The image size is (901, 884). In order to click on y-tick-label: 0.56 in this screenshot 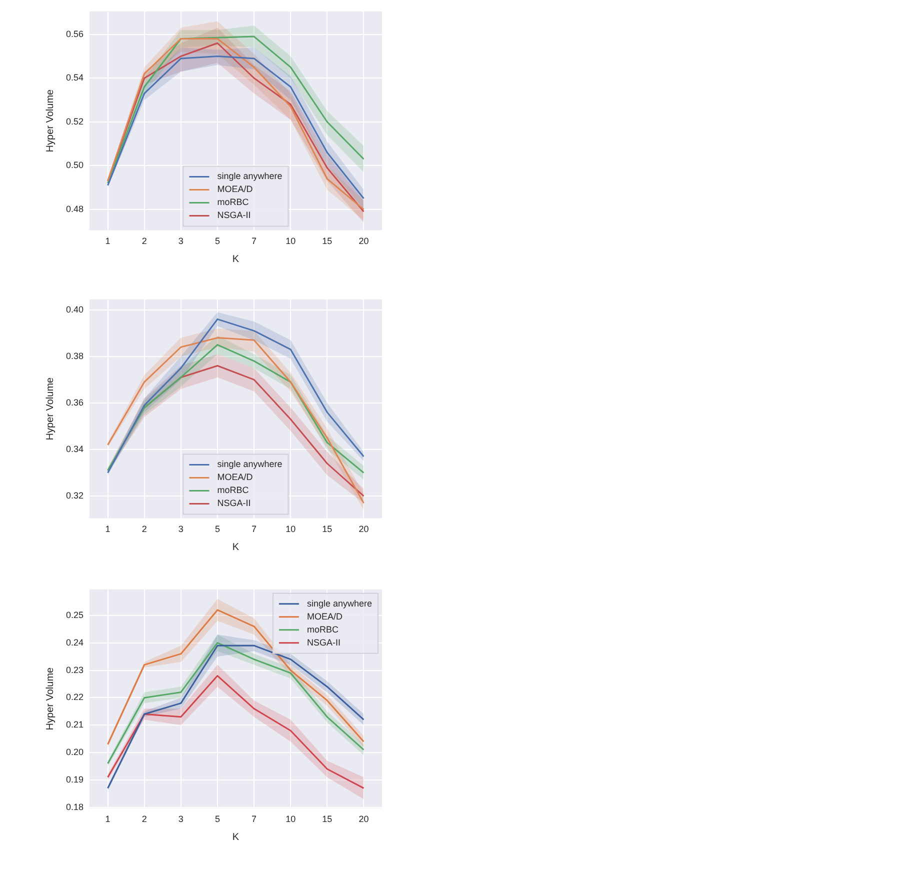, I will do `click(75, 33)`.